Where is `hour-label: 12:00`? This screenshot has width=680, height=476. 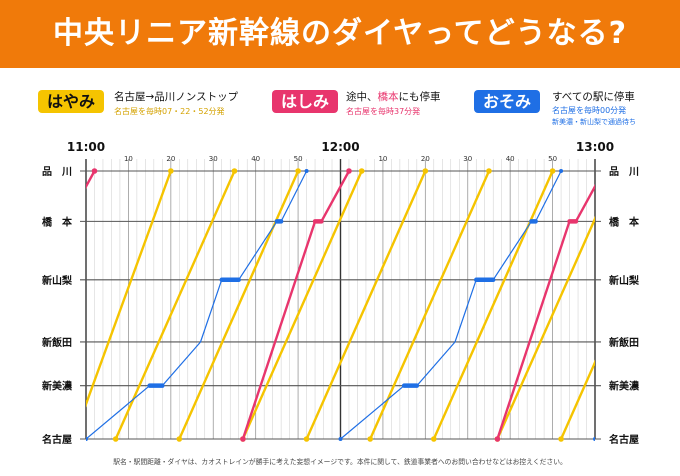 hour-label: 12:00 is located at coordinates (340, 147).